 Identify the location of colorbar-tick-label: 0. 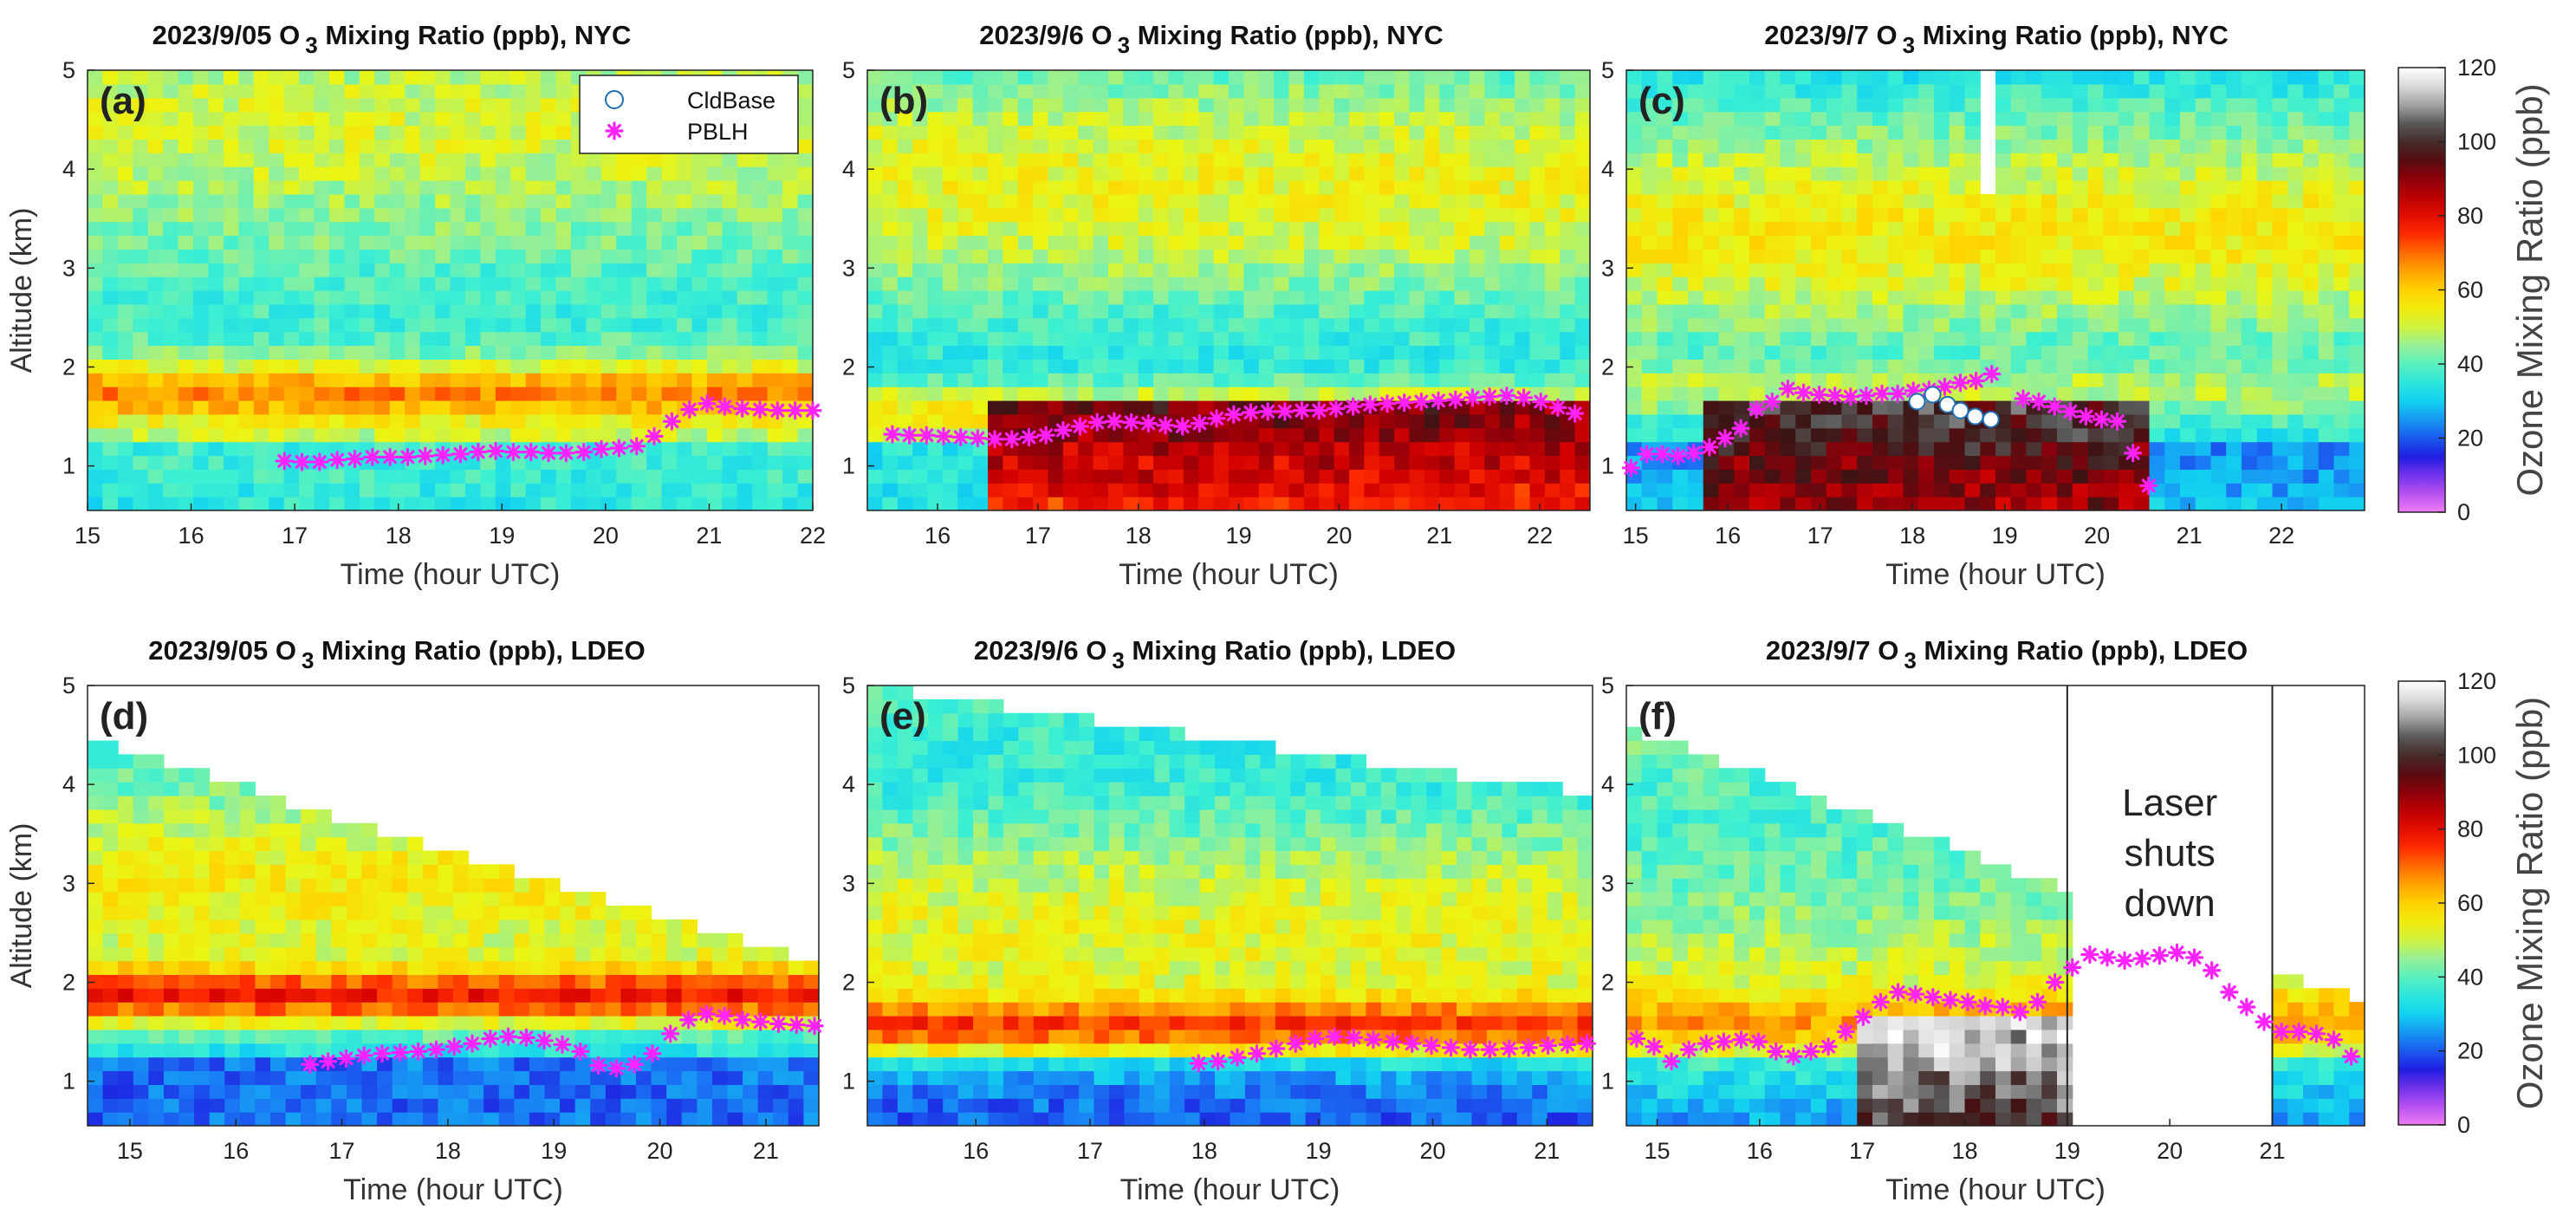
(2464, 1125).